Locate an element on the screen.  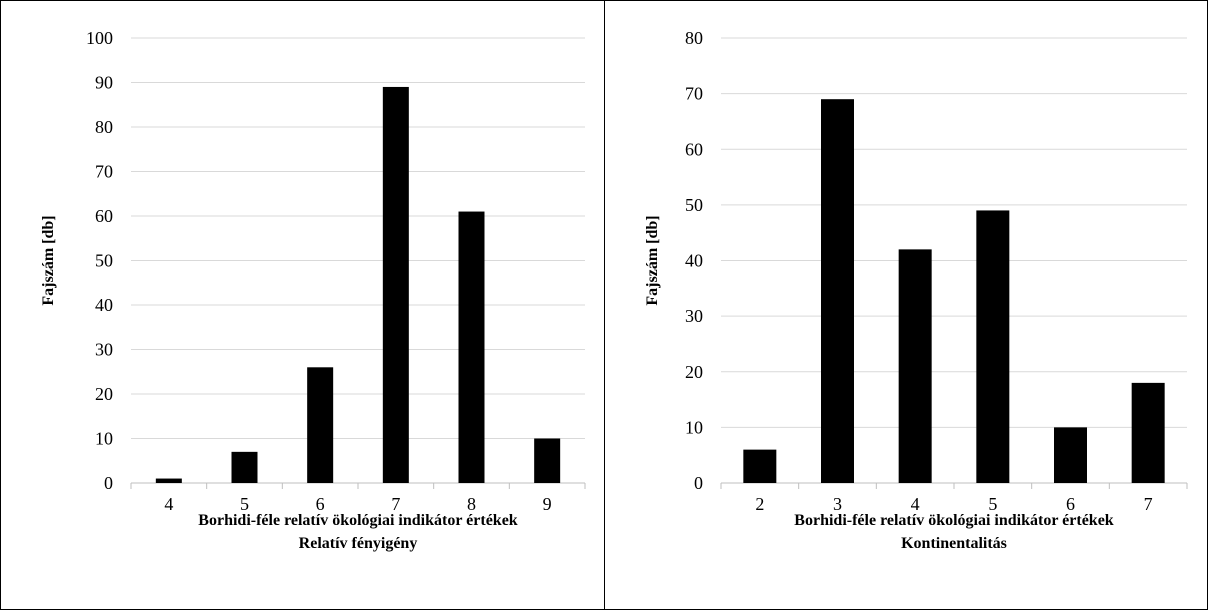
x-tick-label: 8 is located at coordinates (471, 504).